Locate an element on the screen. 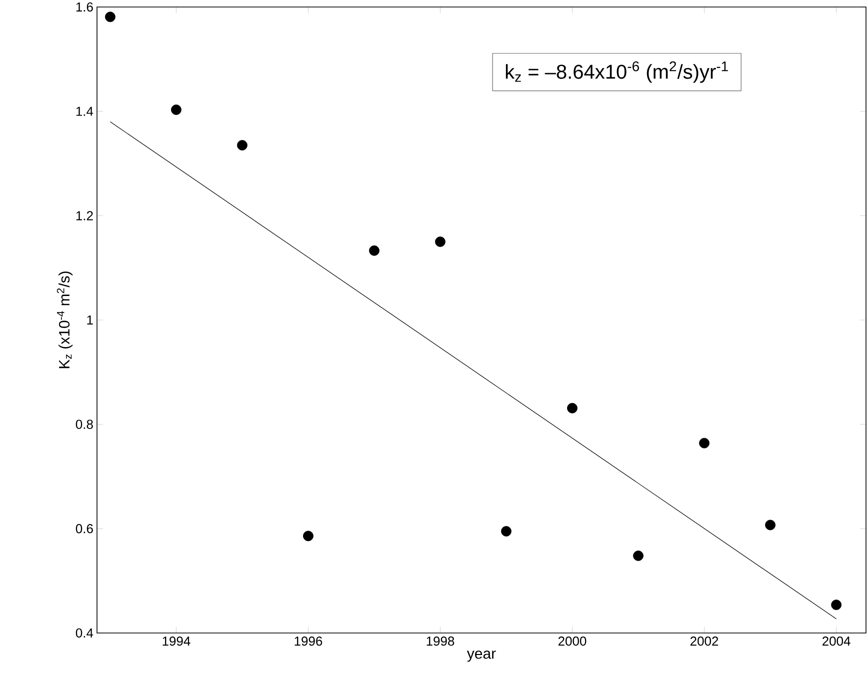  y-tick-label: 1.6 is located at coordinates (84, 7).